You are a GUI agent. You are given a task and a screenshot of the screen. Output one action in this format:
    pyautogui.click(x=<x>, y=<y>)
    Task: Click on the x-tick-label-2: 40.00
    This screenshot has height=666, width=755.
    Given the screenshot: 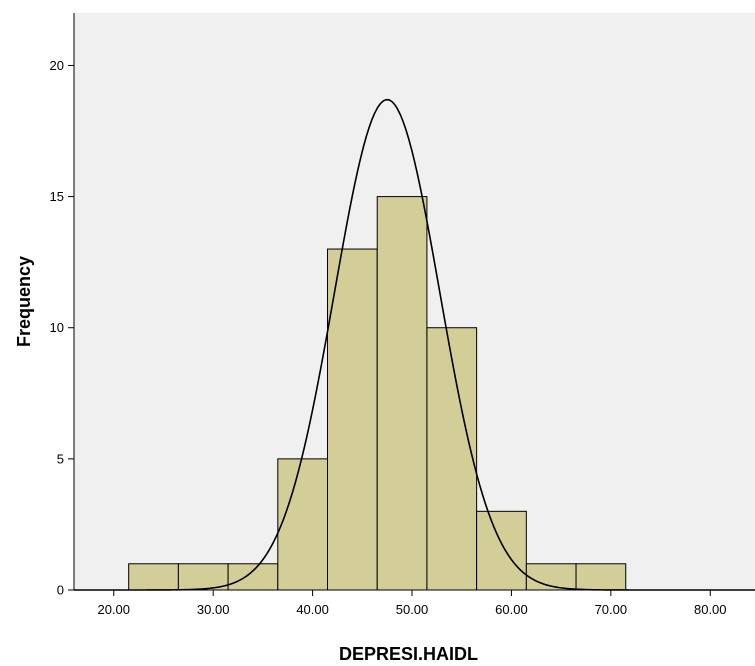 What is the action you would take?
    pyautogui.click(x=312, y=609)
    